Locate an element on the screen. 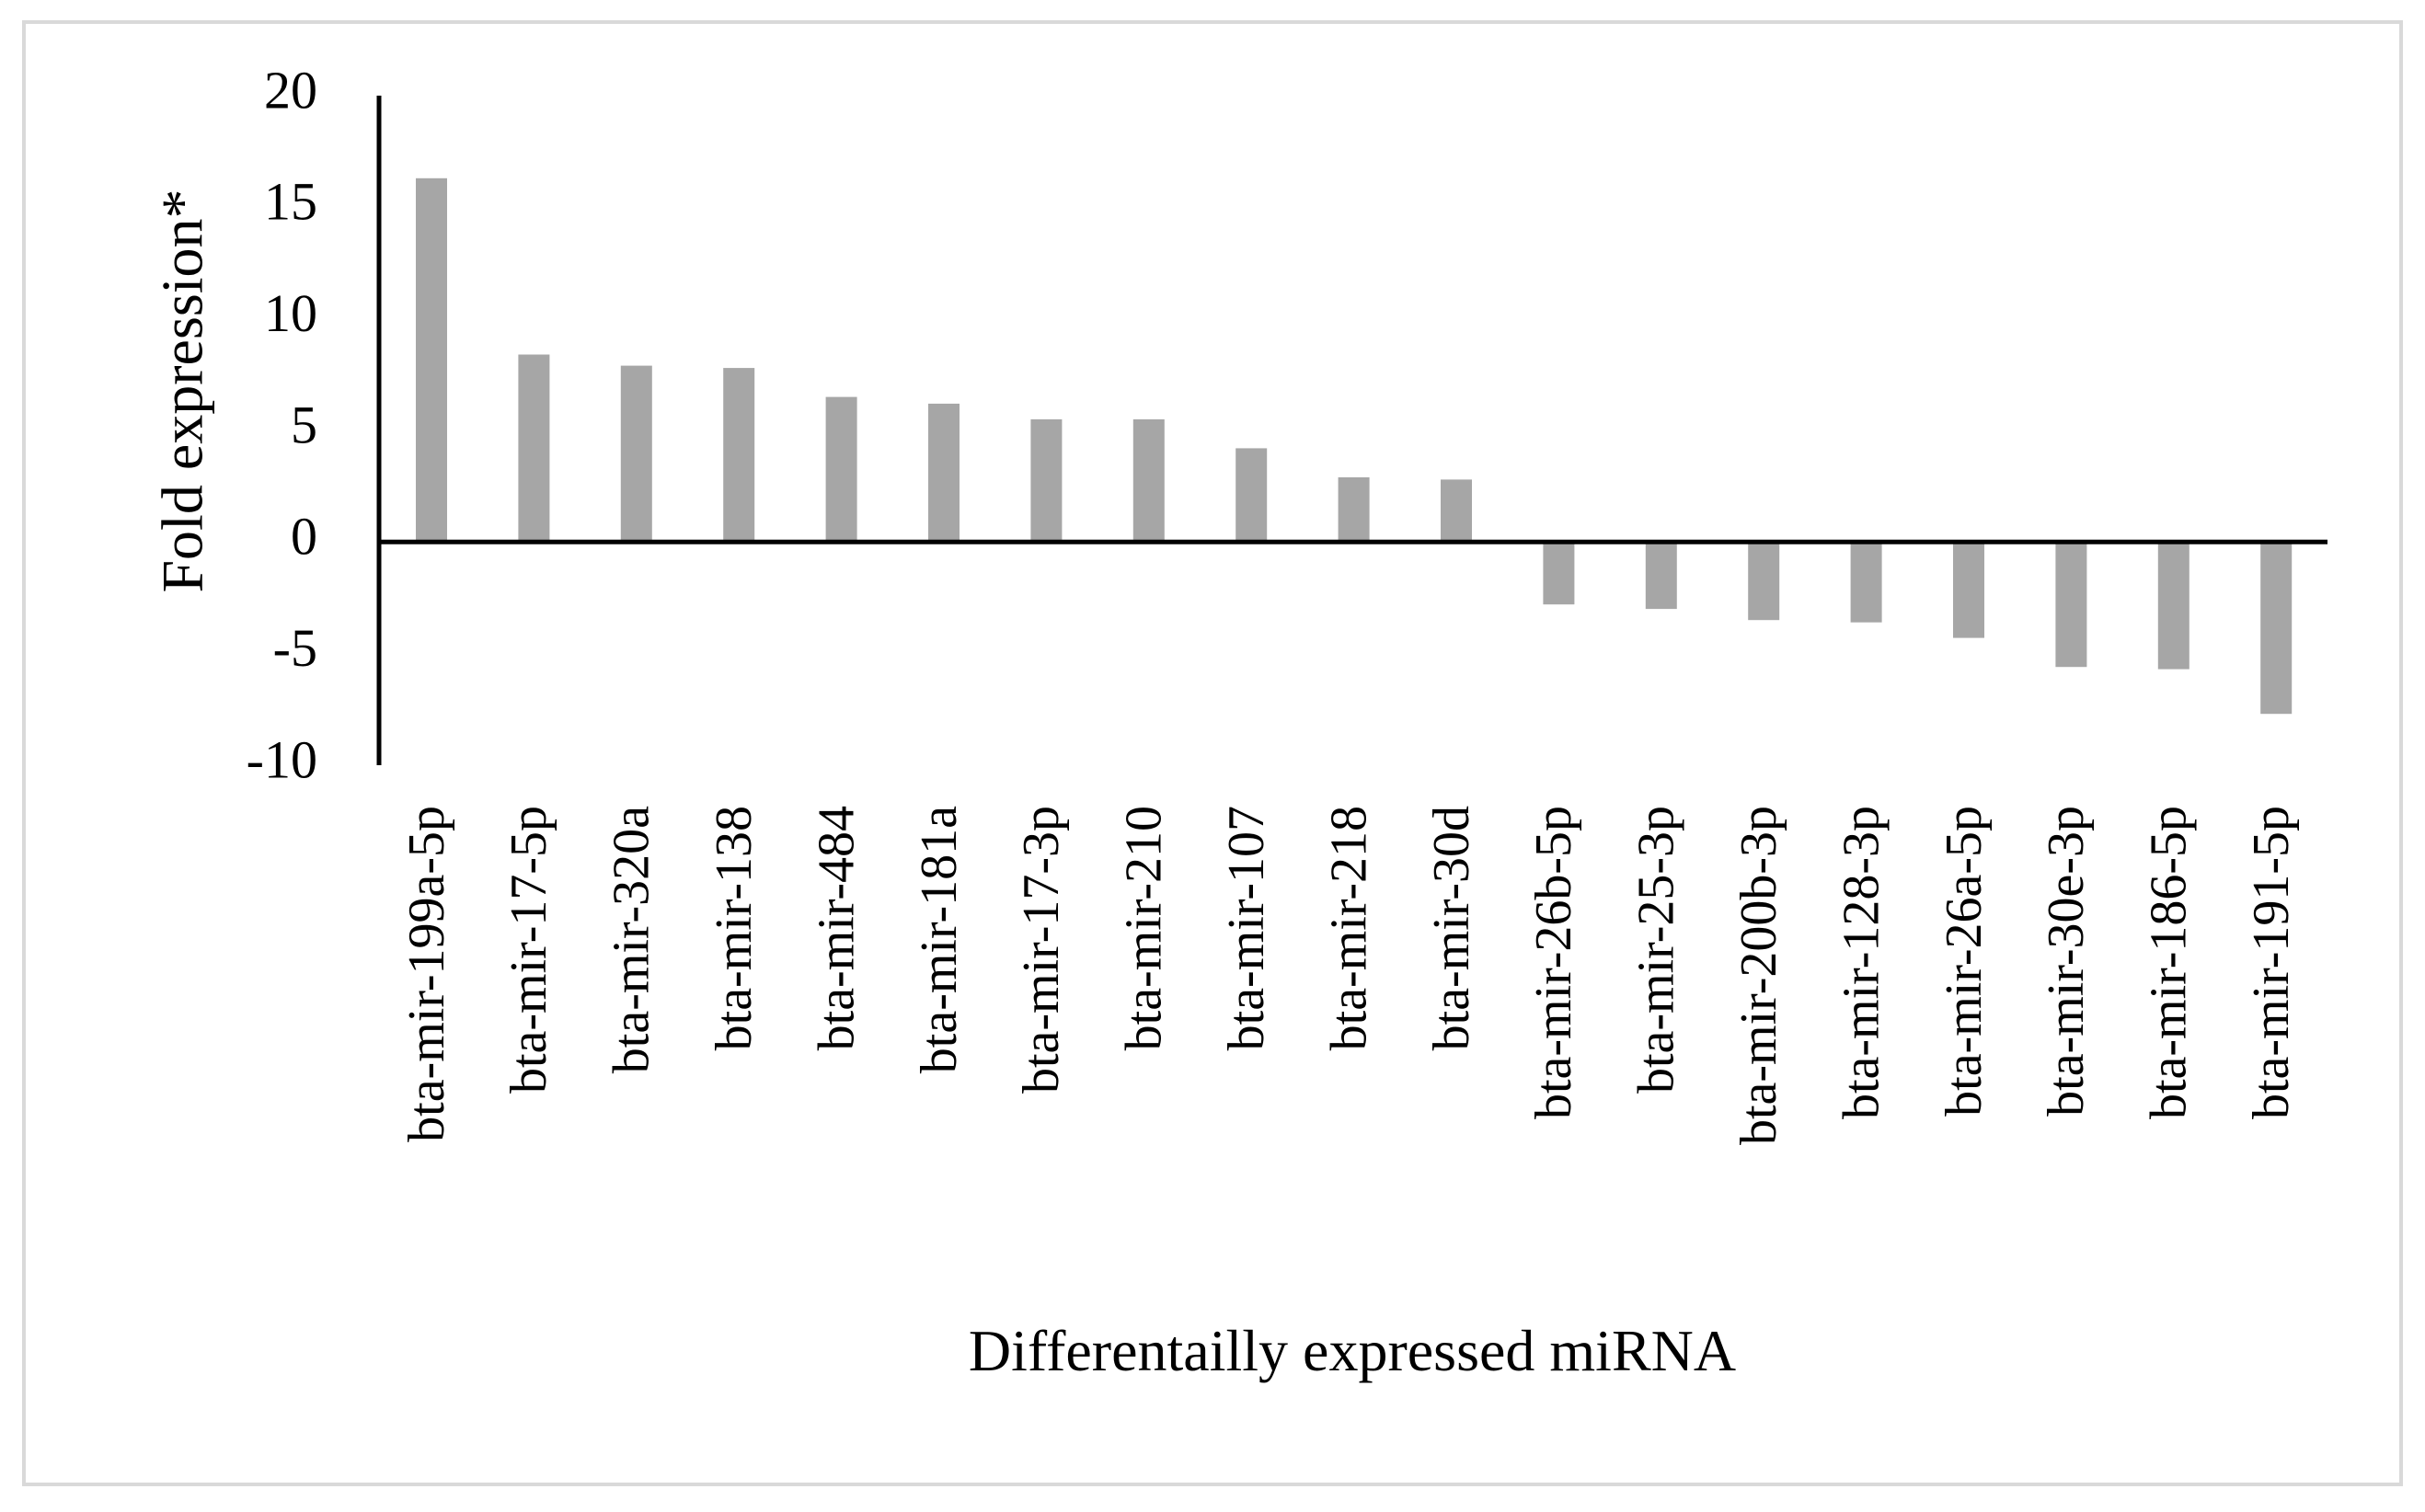  y-tick-label: -5 is located at coordinates (295, 648).